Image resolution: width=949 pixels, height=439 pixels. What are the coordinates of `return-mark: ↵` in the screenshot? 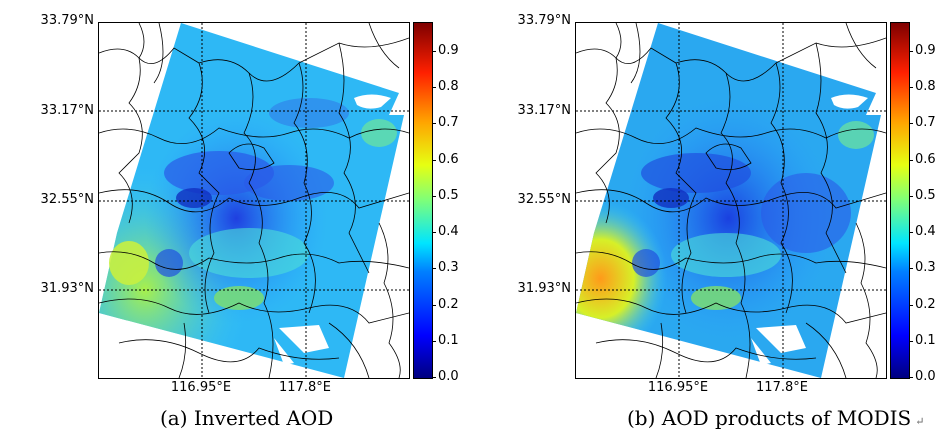 It's located at (920, 421).